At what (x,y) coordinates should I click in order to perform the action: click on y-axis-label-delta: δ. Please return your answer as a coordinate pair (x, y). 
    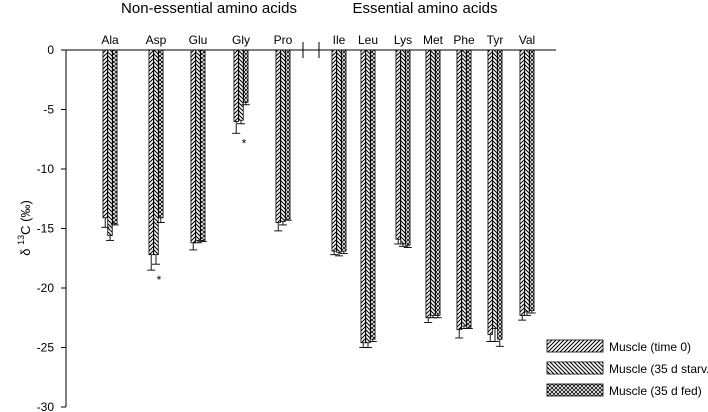
    Looking at the image, I should click on (25, 250).